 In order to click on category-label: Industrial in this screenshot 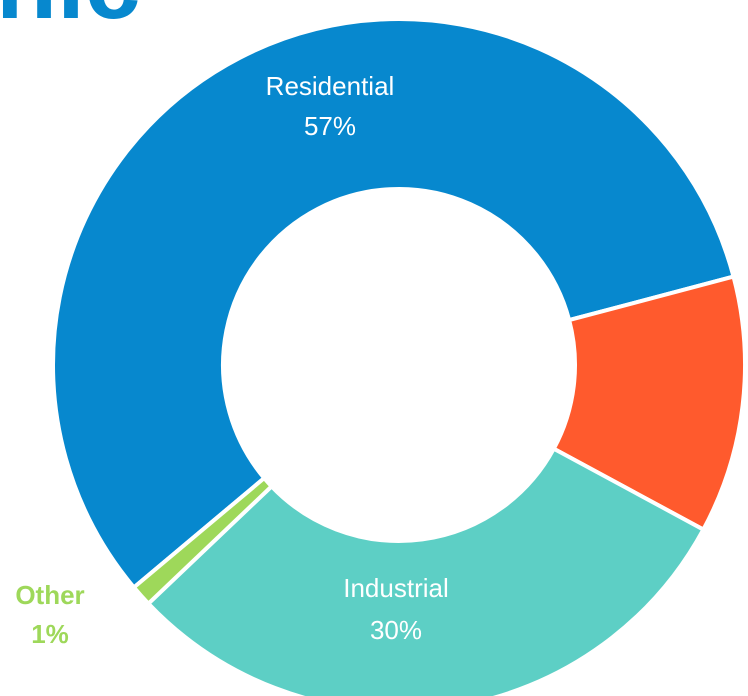, I will do `click(396, 588)`.